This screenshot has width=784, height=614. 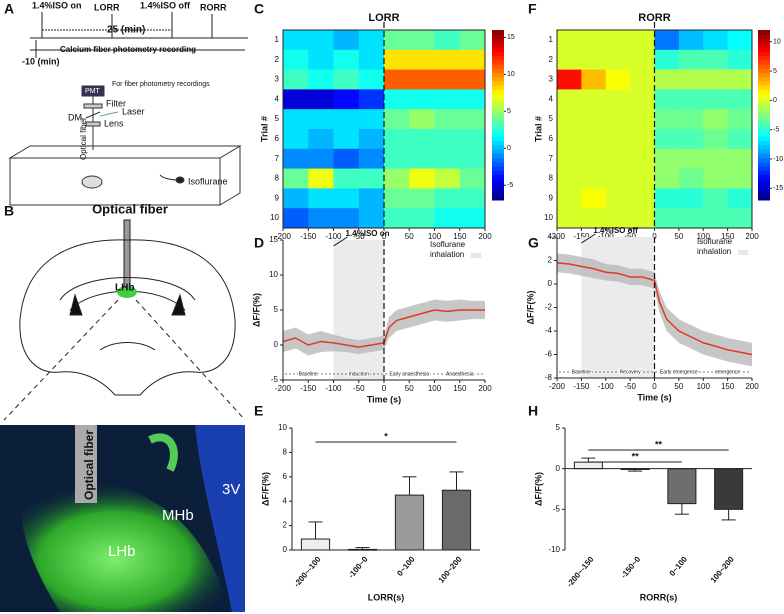 What do you see at coordinates (277, 39) in the screenshot?
I see `row-label: 1` at bounding box center [277, 39].